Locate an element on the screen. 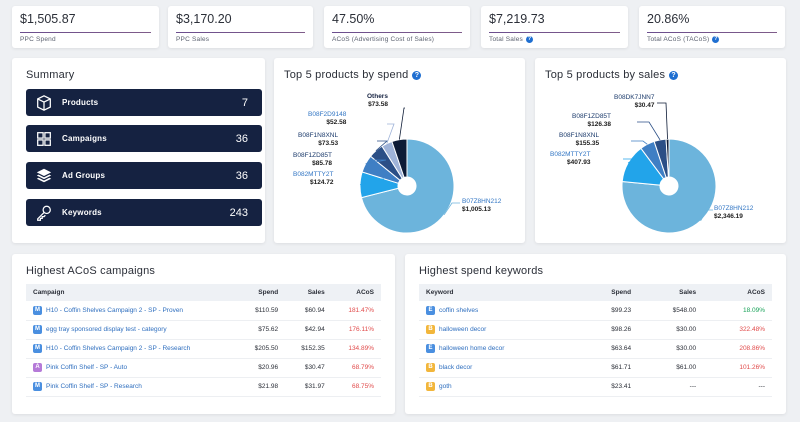 The width and height of the screenshot is (800, 422). row-name-link: Pink Coffin Shelf - SP - Research is located at coordinates (94, 387).